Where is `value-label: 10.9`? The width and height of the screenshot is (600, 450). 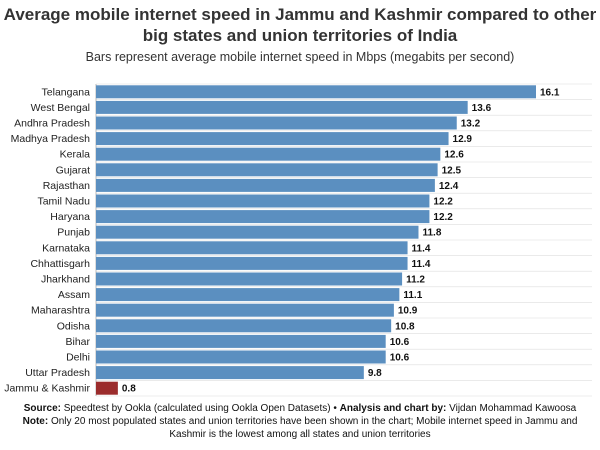
value-label: 10.9 is located at coordinates (408, 311).